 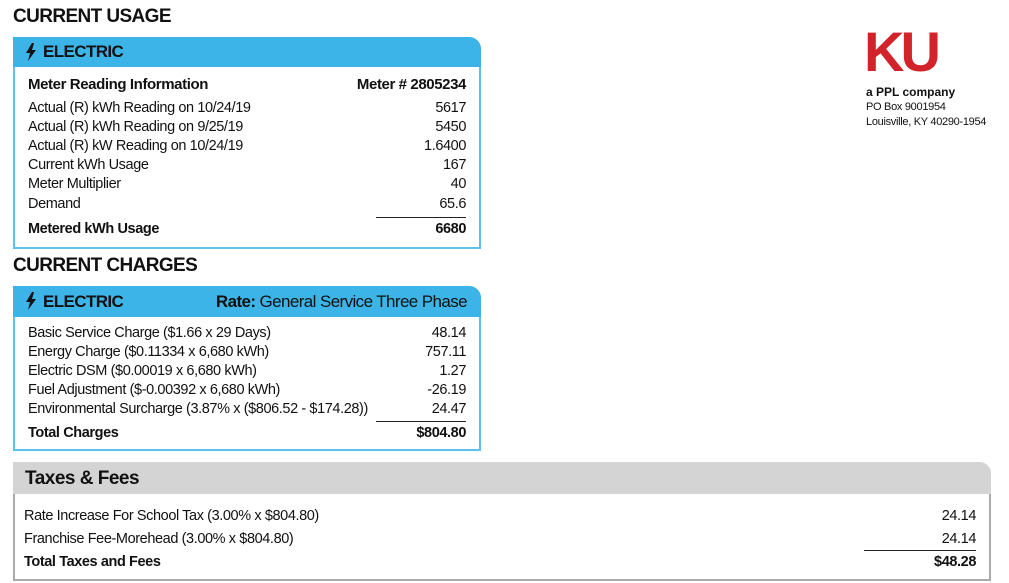 What do you see at coordinates (452, 204) in the screenshot?
I see `row-value: 65.6` at bounding box center [452, 204].